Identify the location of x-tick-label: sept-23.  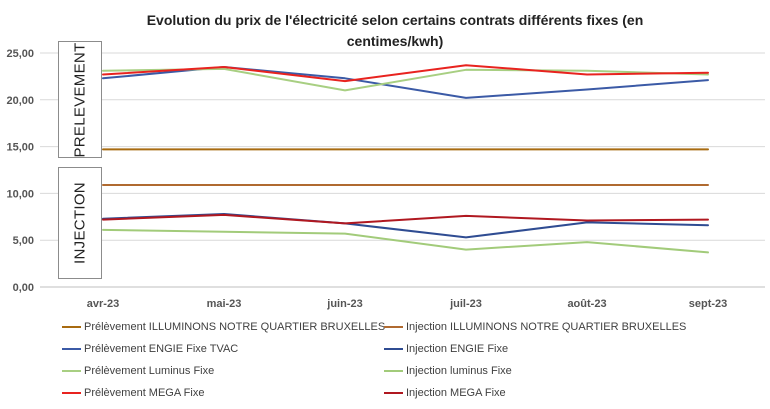
(708, 304).